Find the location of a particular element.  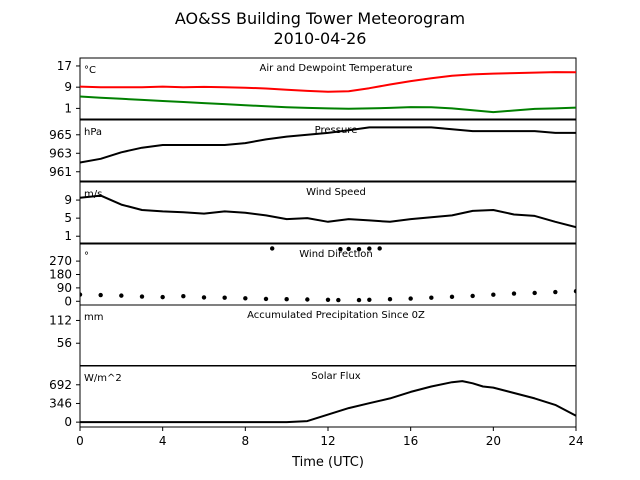

panel-title: Accumulated Precipitation Since 0Z is located at coordinates (336, 315).